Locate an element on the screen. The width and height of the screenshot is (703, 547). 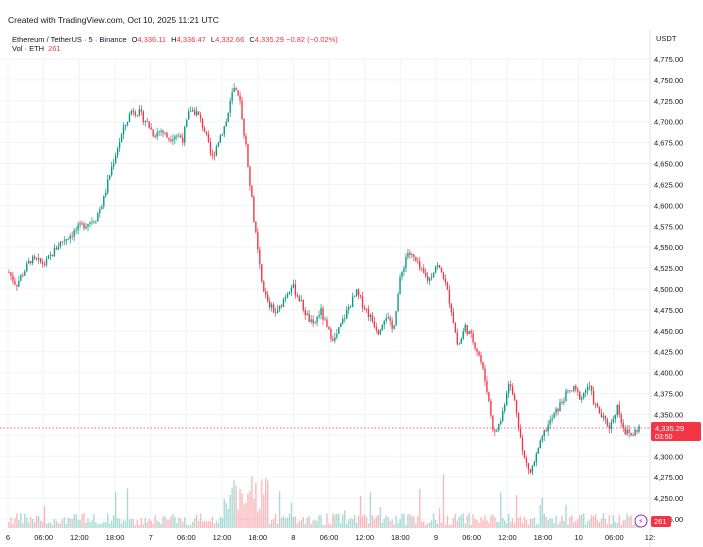
price-tick: 4,750.00 is located at coordinates (668, 80).